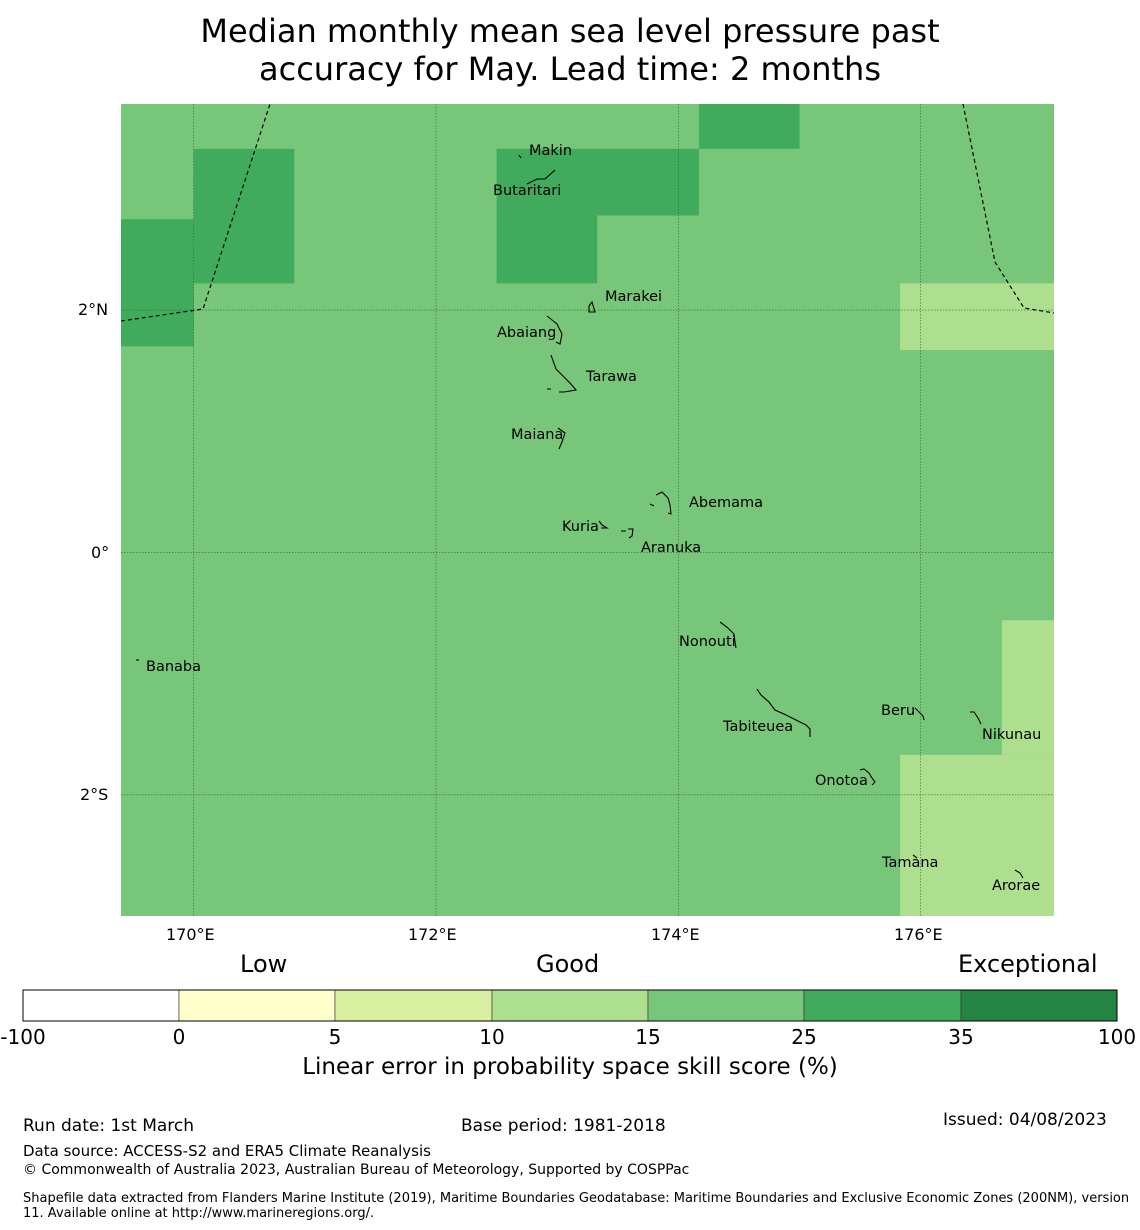 This screenshot has height=1230, width=1140. What do you see at coordinates (23, 1037) in the screenshot?
I see `colorbar-tick: -100` at bounding box center [23, 1037].